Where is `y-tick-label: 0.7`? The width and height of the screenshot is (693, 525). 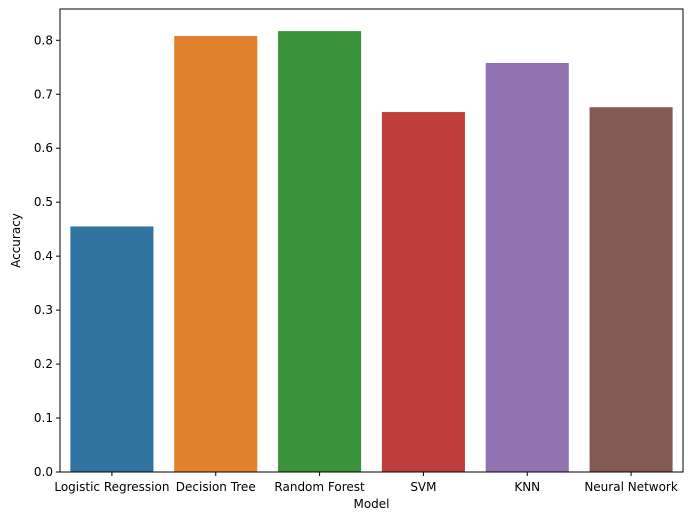
y-tick-label: 0.7 is located at coordinates (43, 94).